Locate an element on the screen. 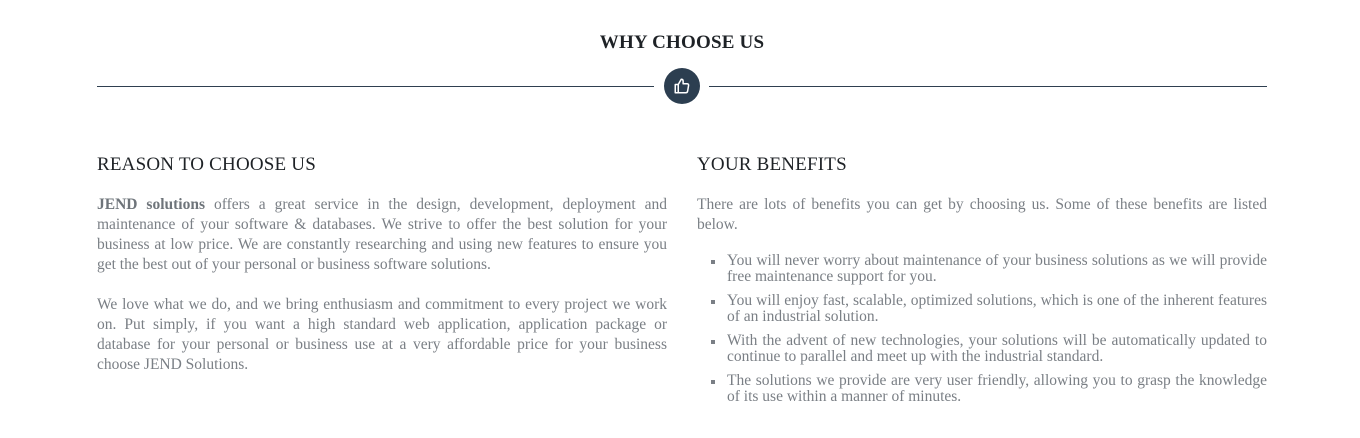 This screenshot has height=438, width=1360. section-divider is located at coordinates (682, 87).